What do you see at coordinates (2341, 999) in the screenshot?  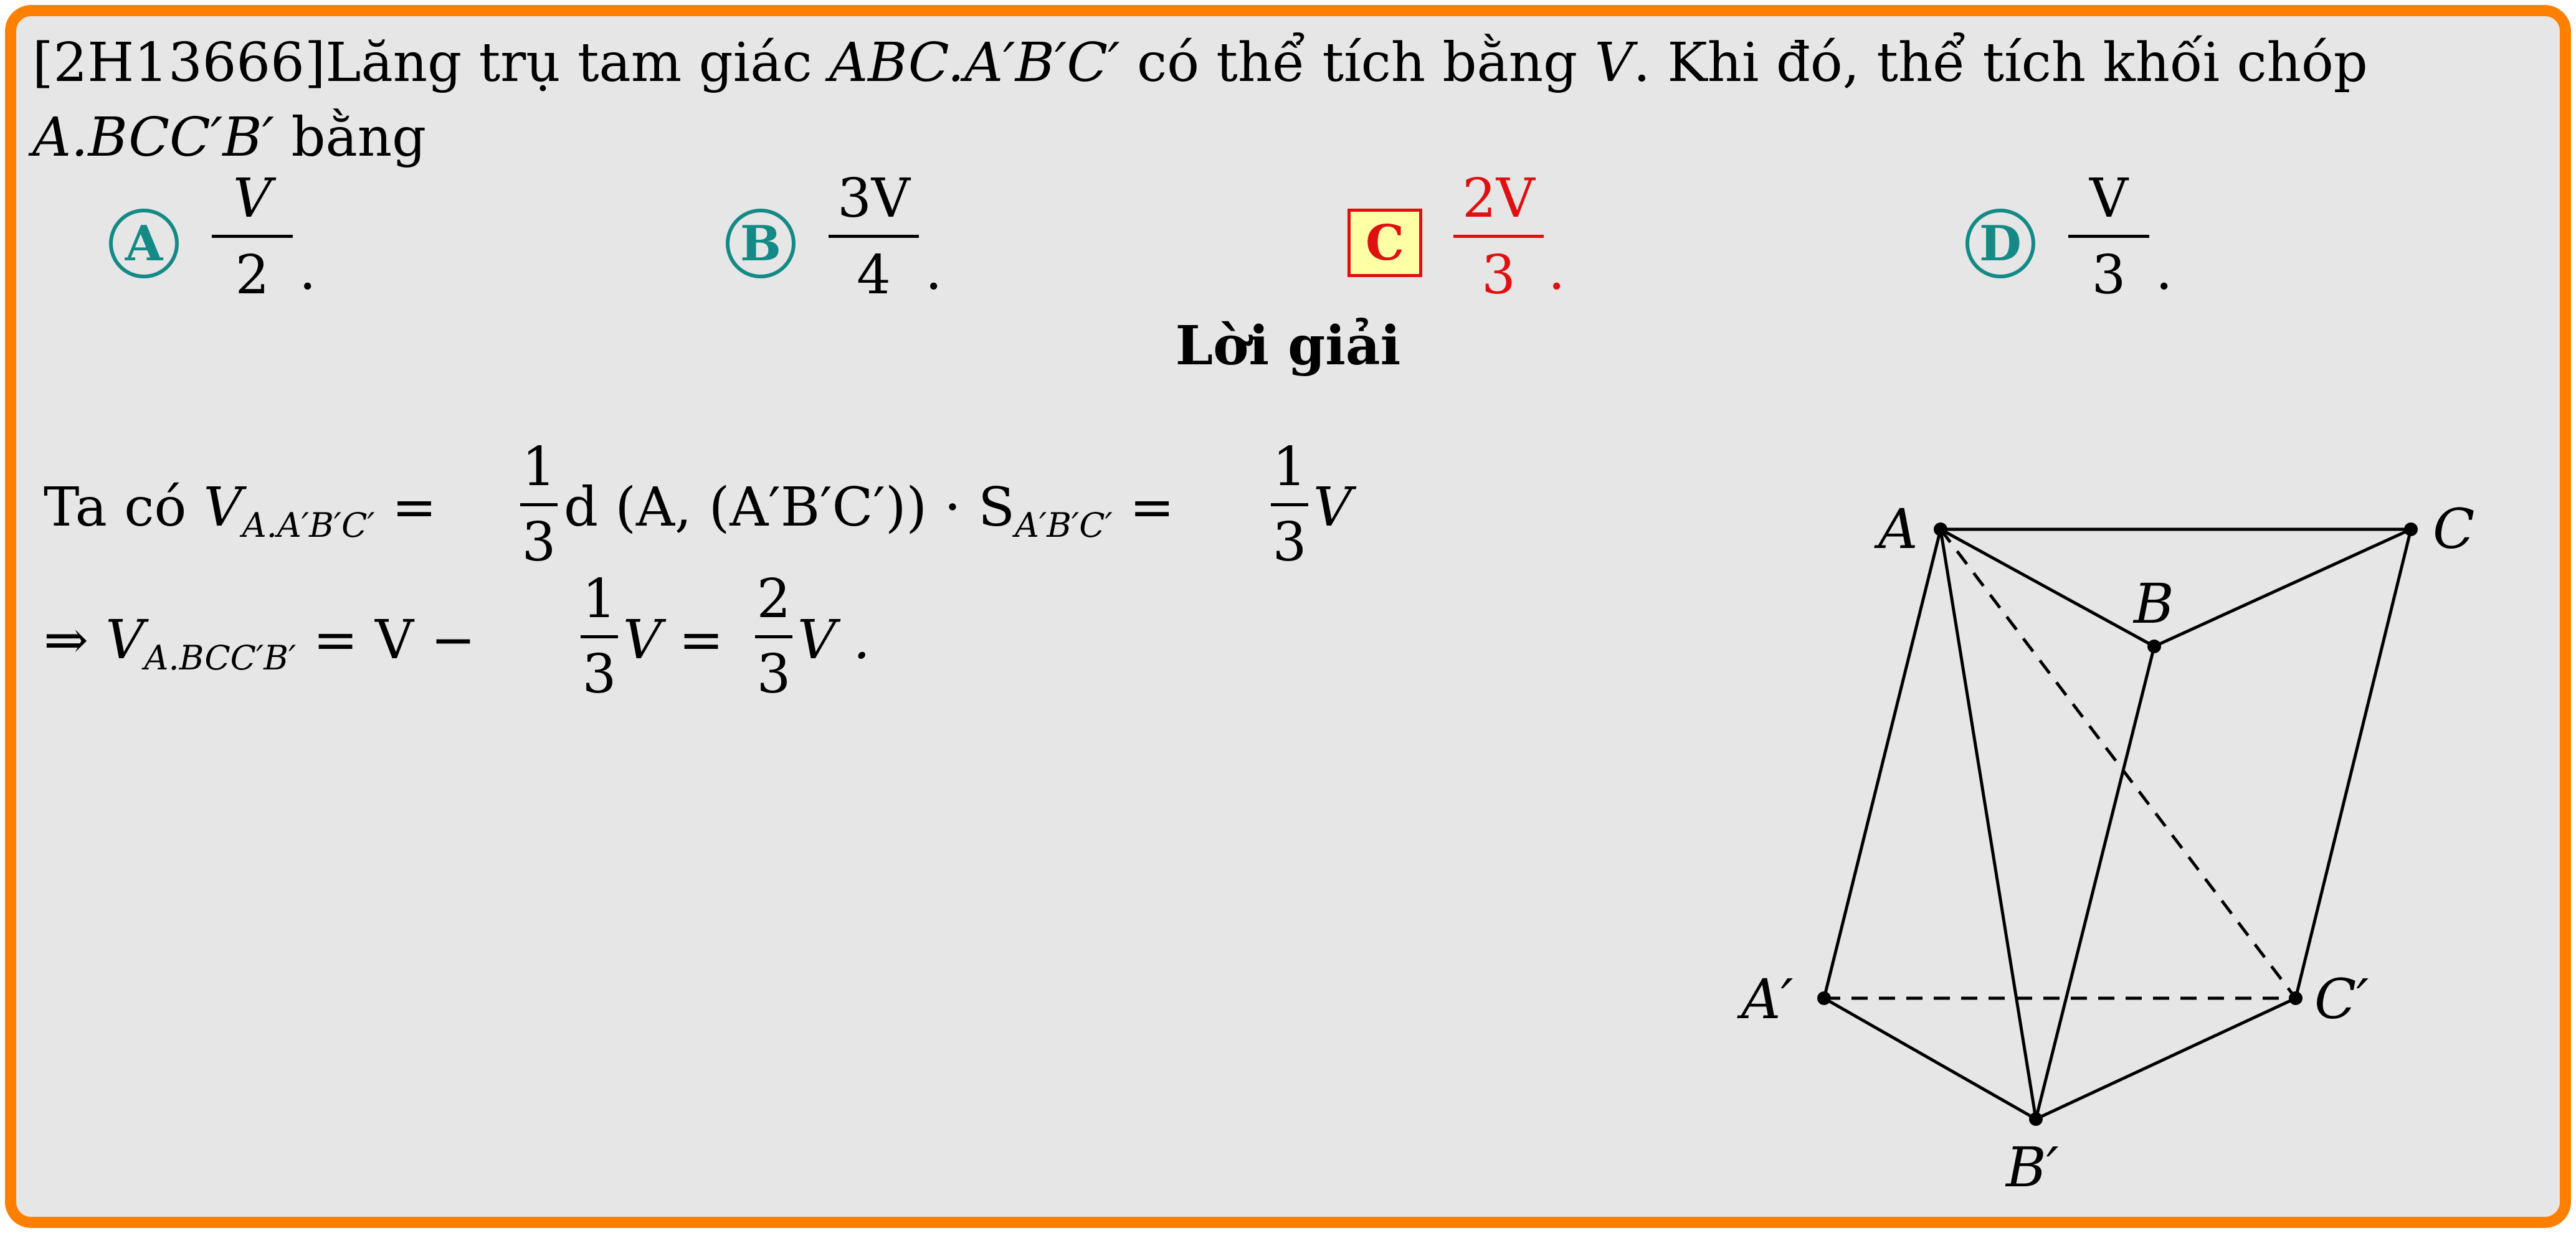 I see `label-c1: C′` at bounding box center [2341, 999].